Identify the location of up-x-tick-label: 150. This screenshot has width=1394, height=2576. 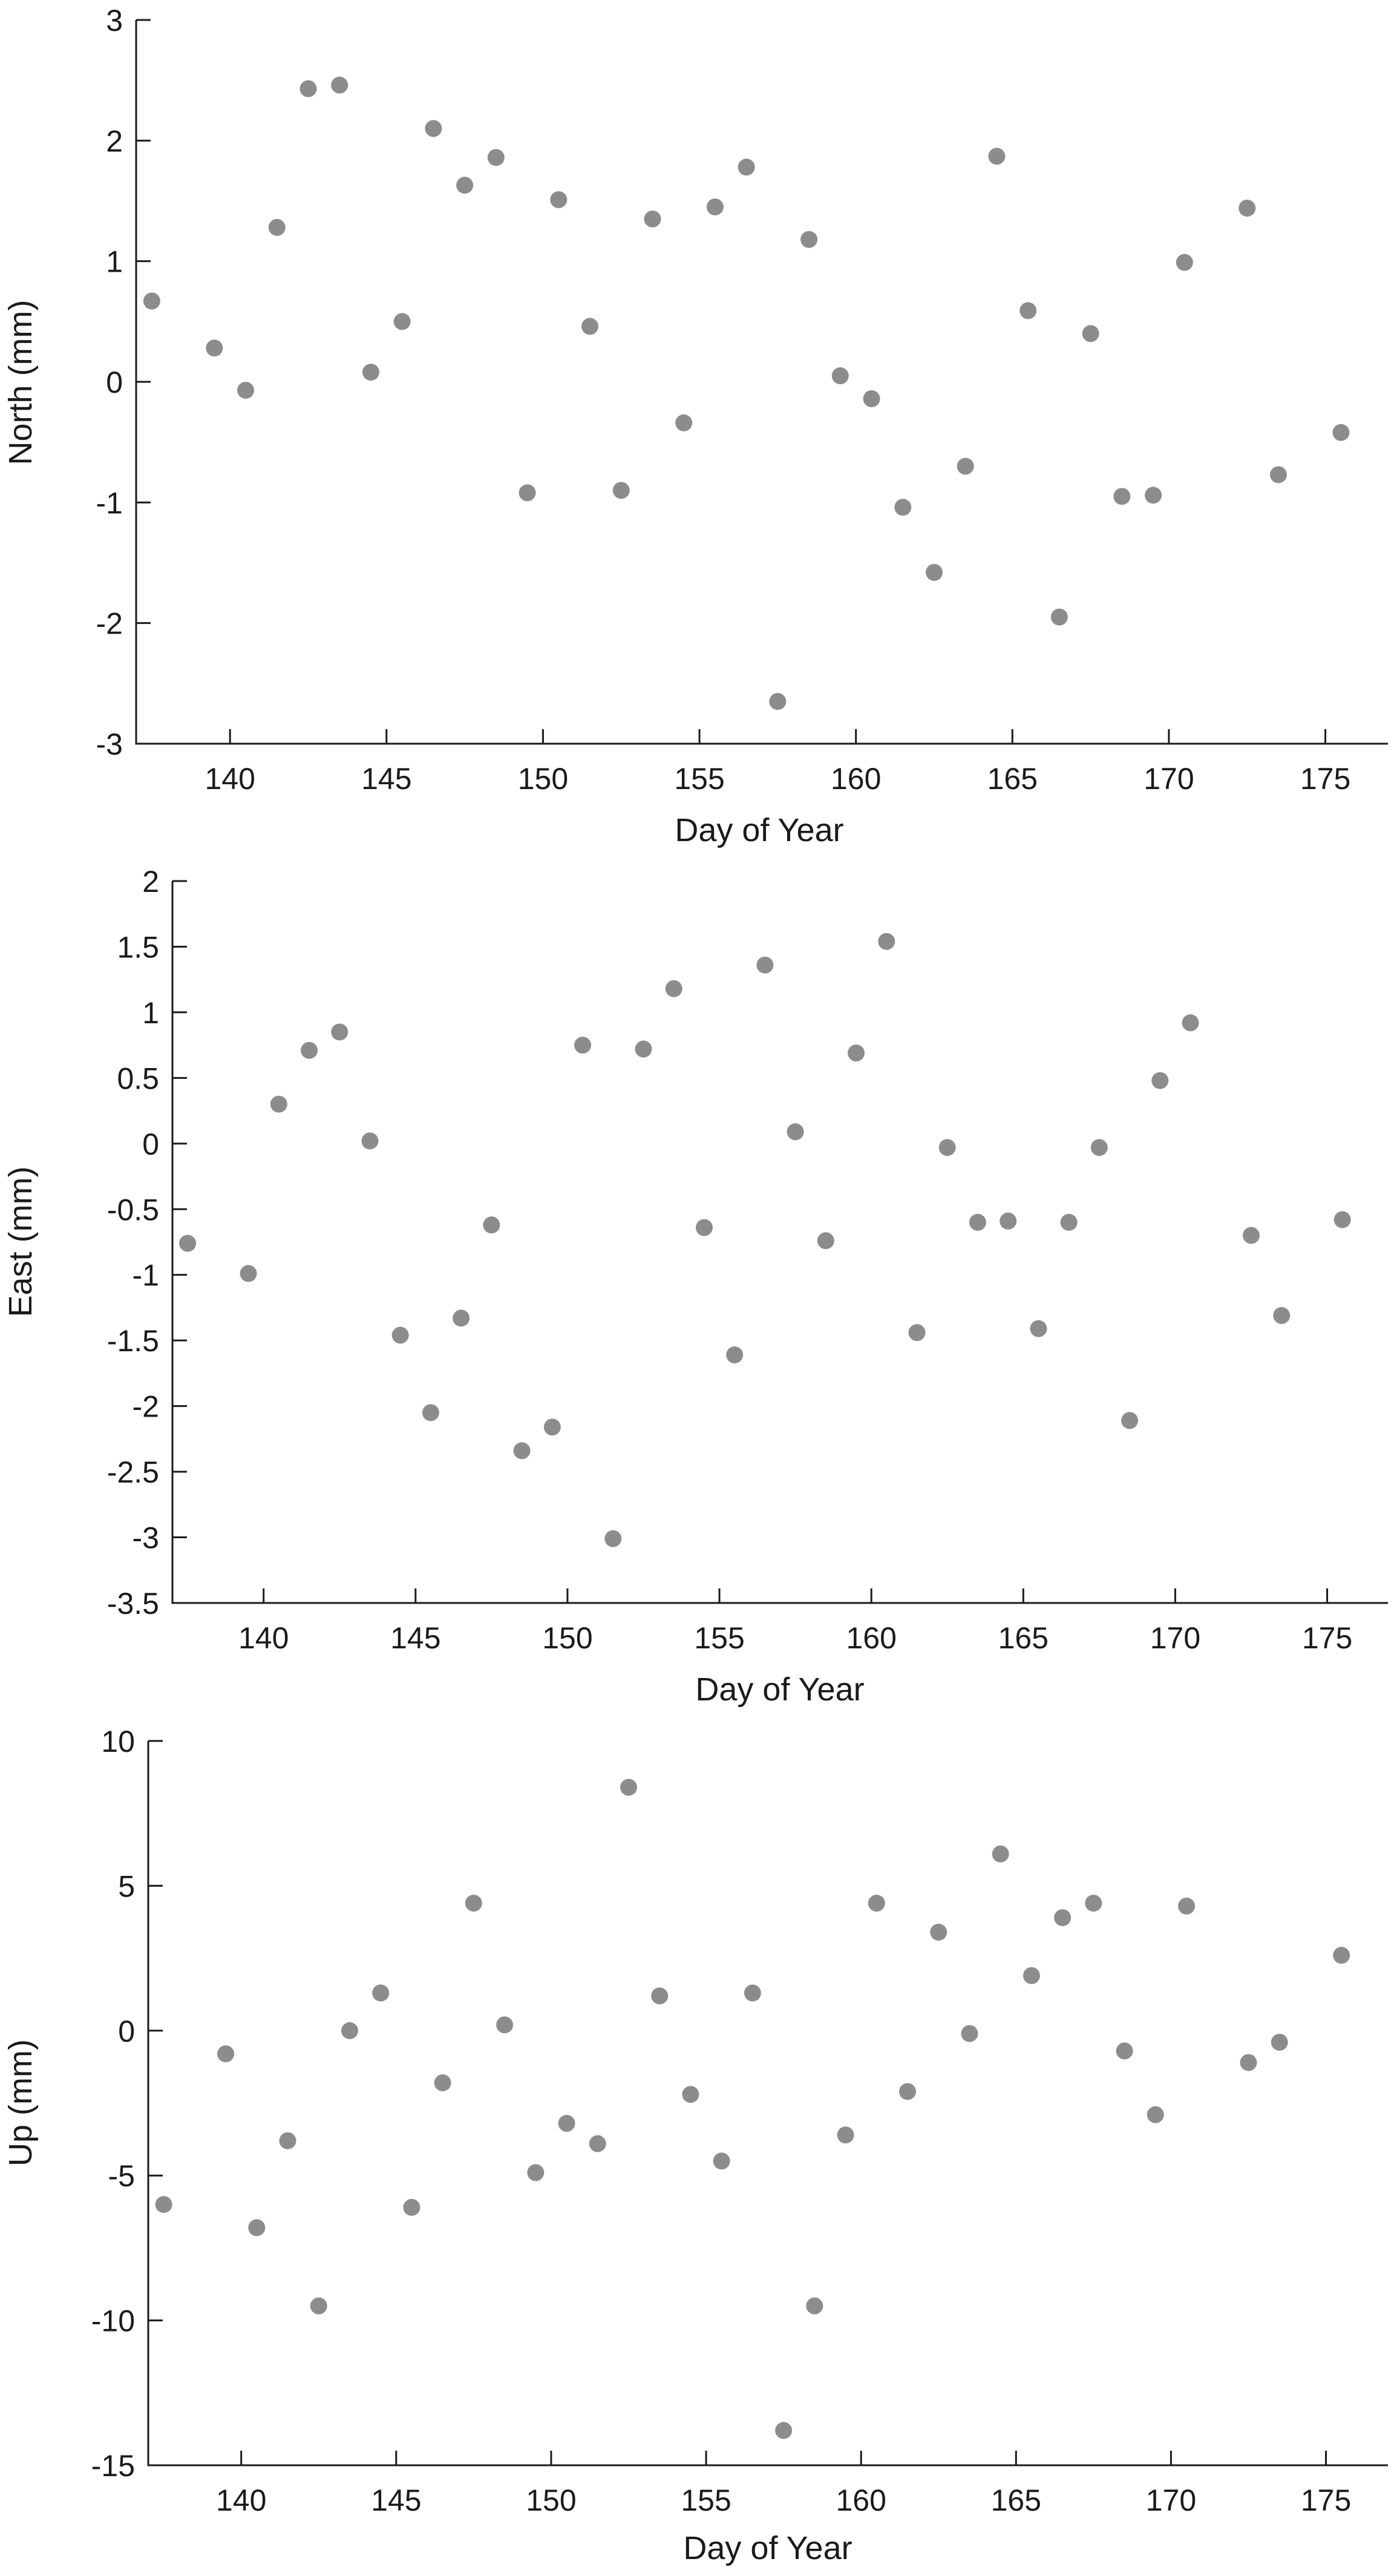
(551, 2500).